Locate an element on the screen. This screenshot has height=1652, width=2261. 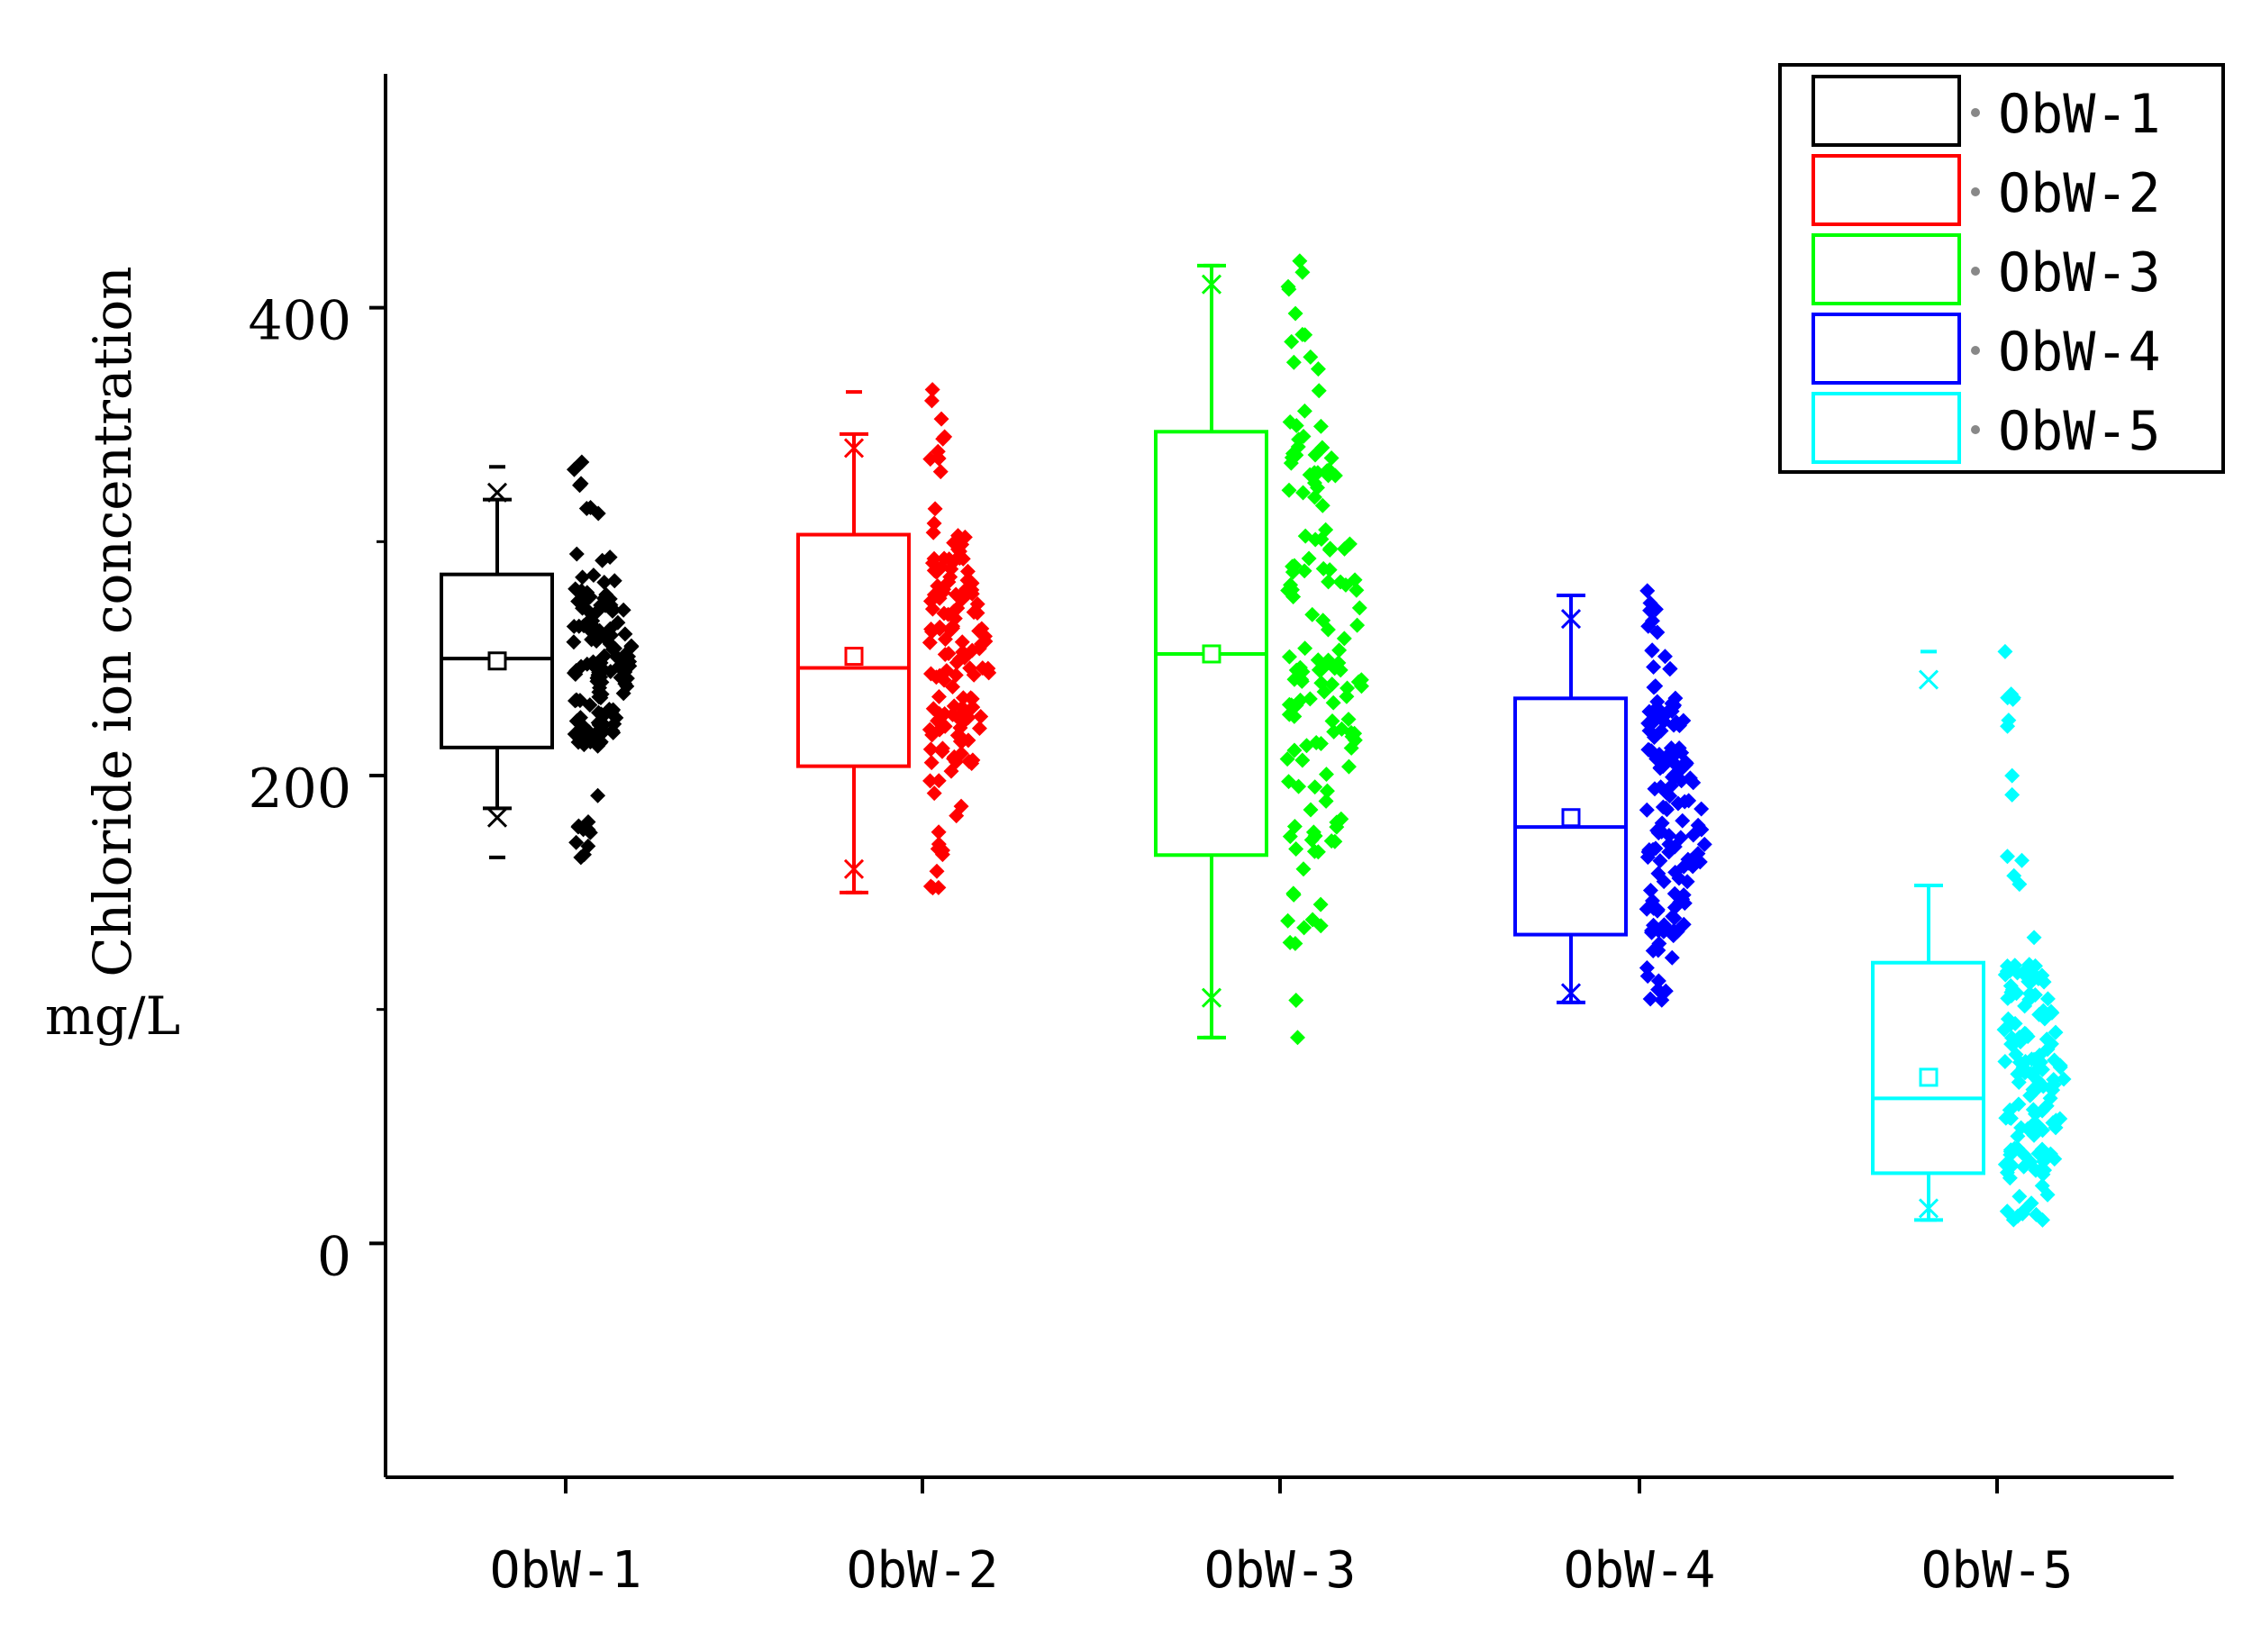
mean-marker is located at coordinates (854, 657).